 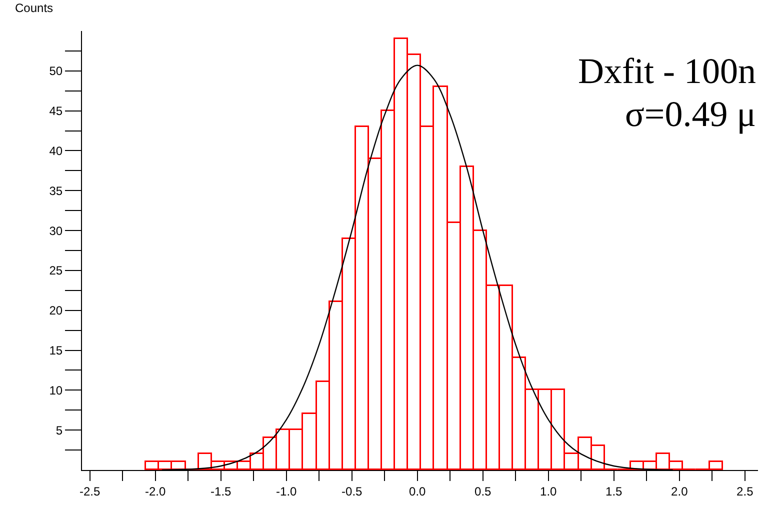 I want to click on y-tick-label: 25, so click(x=56, y=271).